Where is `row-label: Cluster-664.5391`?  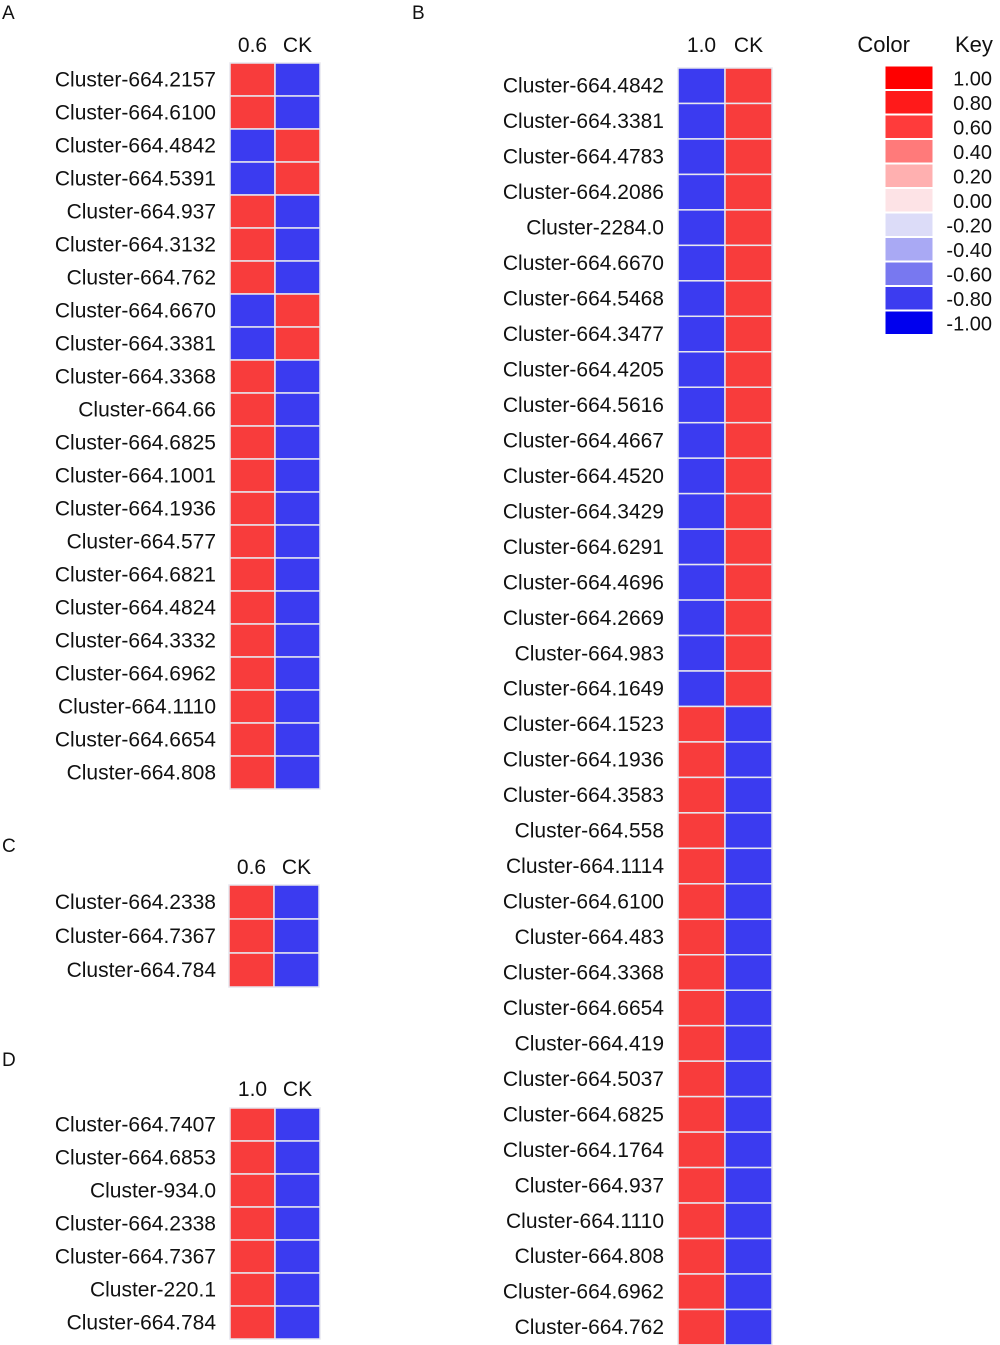
row-label: Cluster-664.5391 is located at coordinates (135, 179).